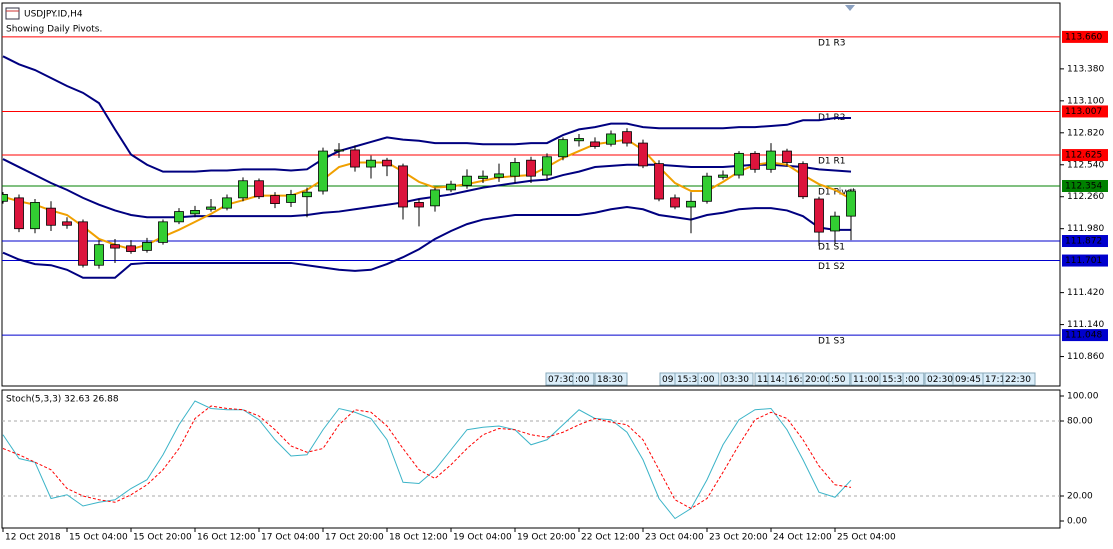 The width and height of the screenshot is (1113, 549). What do you see at coordinates (426, 242) in the screenshot?
I see `indicator-line` at bounding box center [426, 242].